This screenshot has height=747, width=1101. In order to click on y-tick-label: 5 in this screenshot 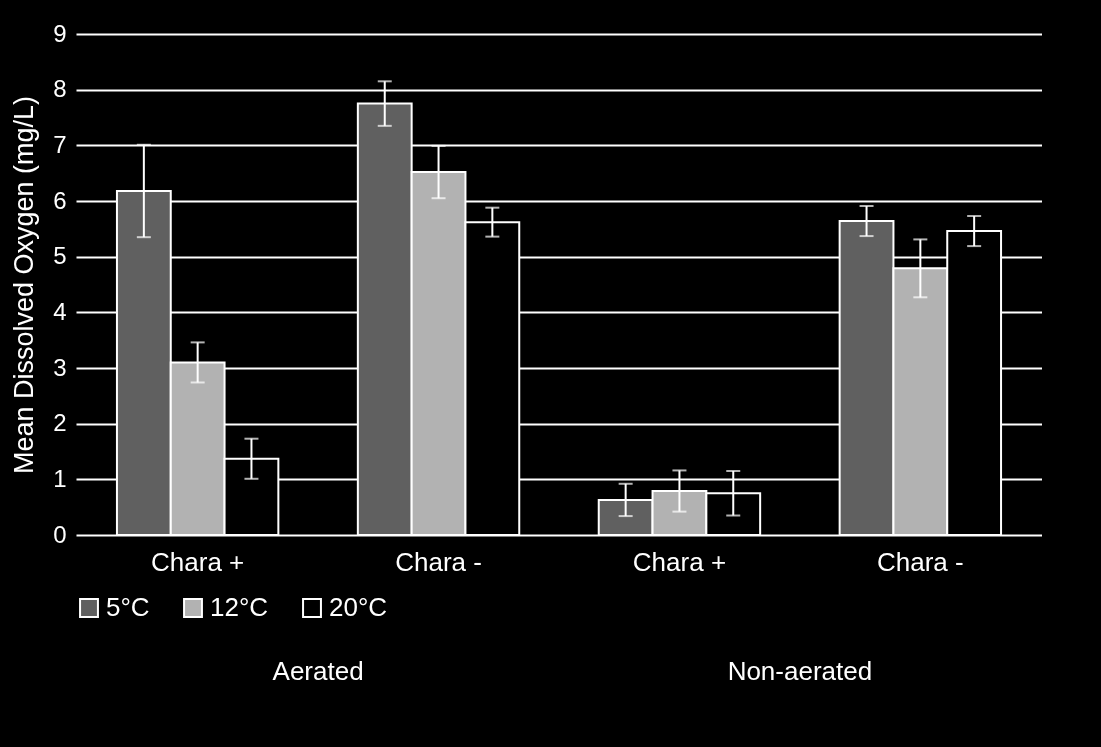, I will do `click(60, 256)`.